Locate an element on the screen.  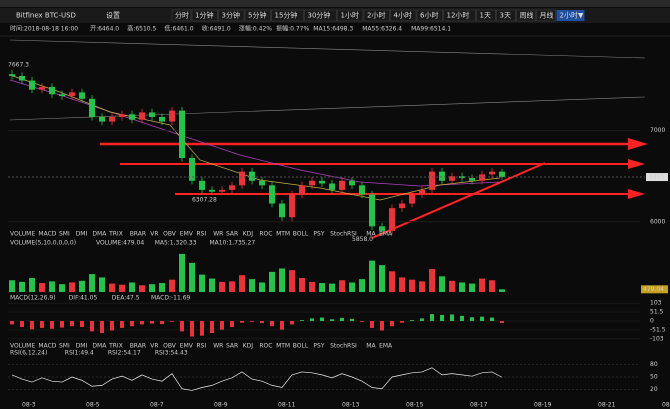
period-button: 15分钟 is located at coordinates (286, 15).